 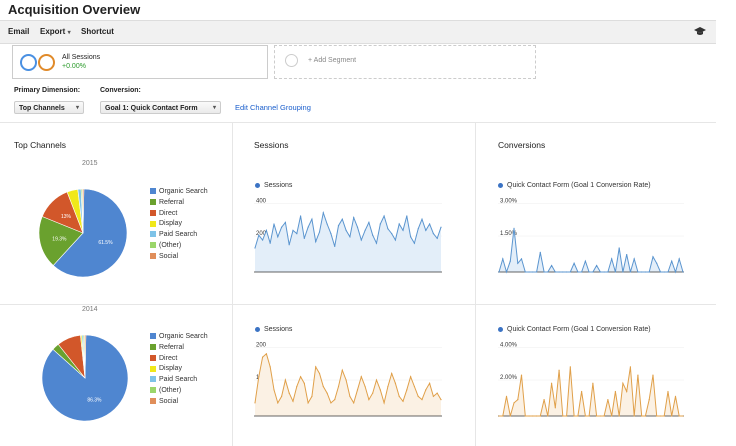 What do you see at coordinates (167, 204) in the screenshot?
I see `legend-item: Referral` at bounding box center [167, 204].